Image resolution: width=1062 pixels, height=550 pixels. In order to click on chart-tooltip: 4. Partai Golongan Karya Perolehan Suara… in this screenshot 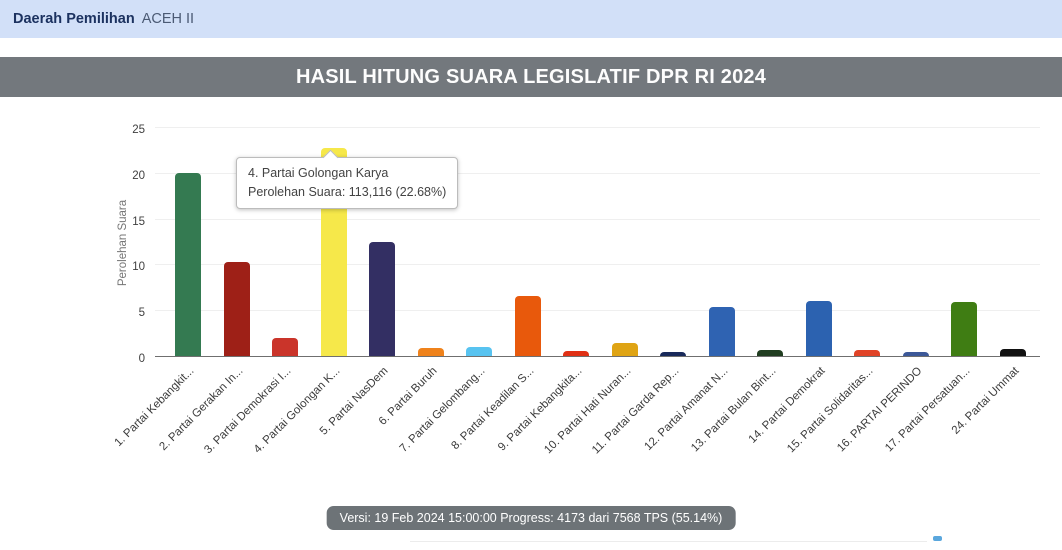, I will do `click(347, 179)`.